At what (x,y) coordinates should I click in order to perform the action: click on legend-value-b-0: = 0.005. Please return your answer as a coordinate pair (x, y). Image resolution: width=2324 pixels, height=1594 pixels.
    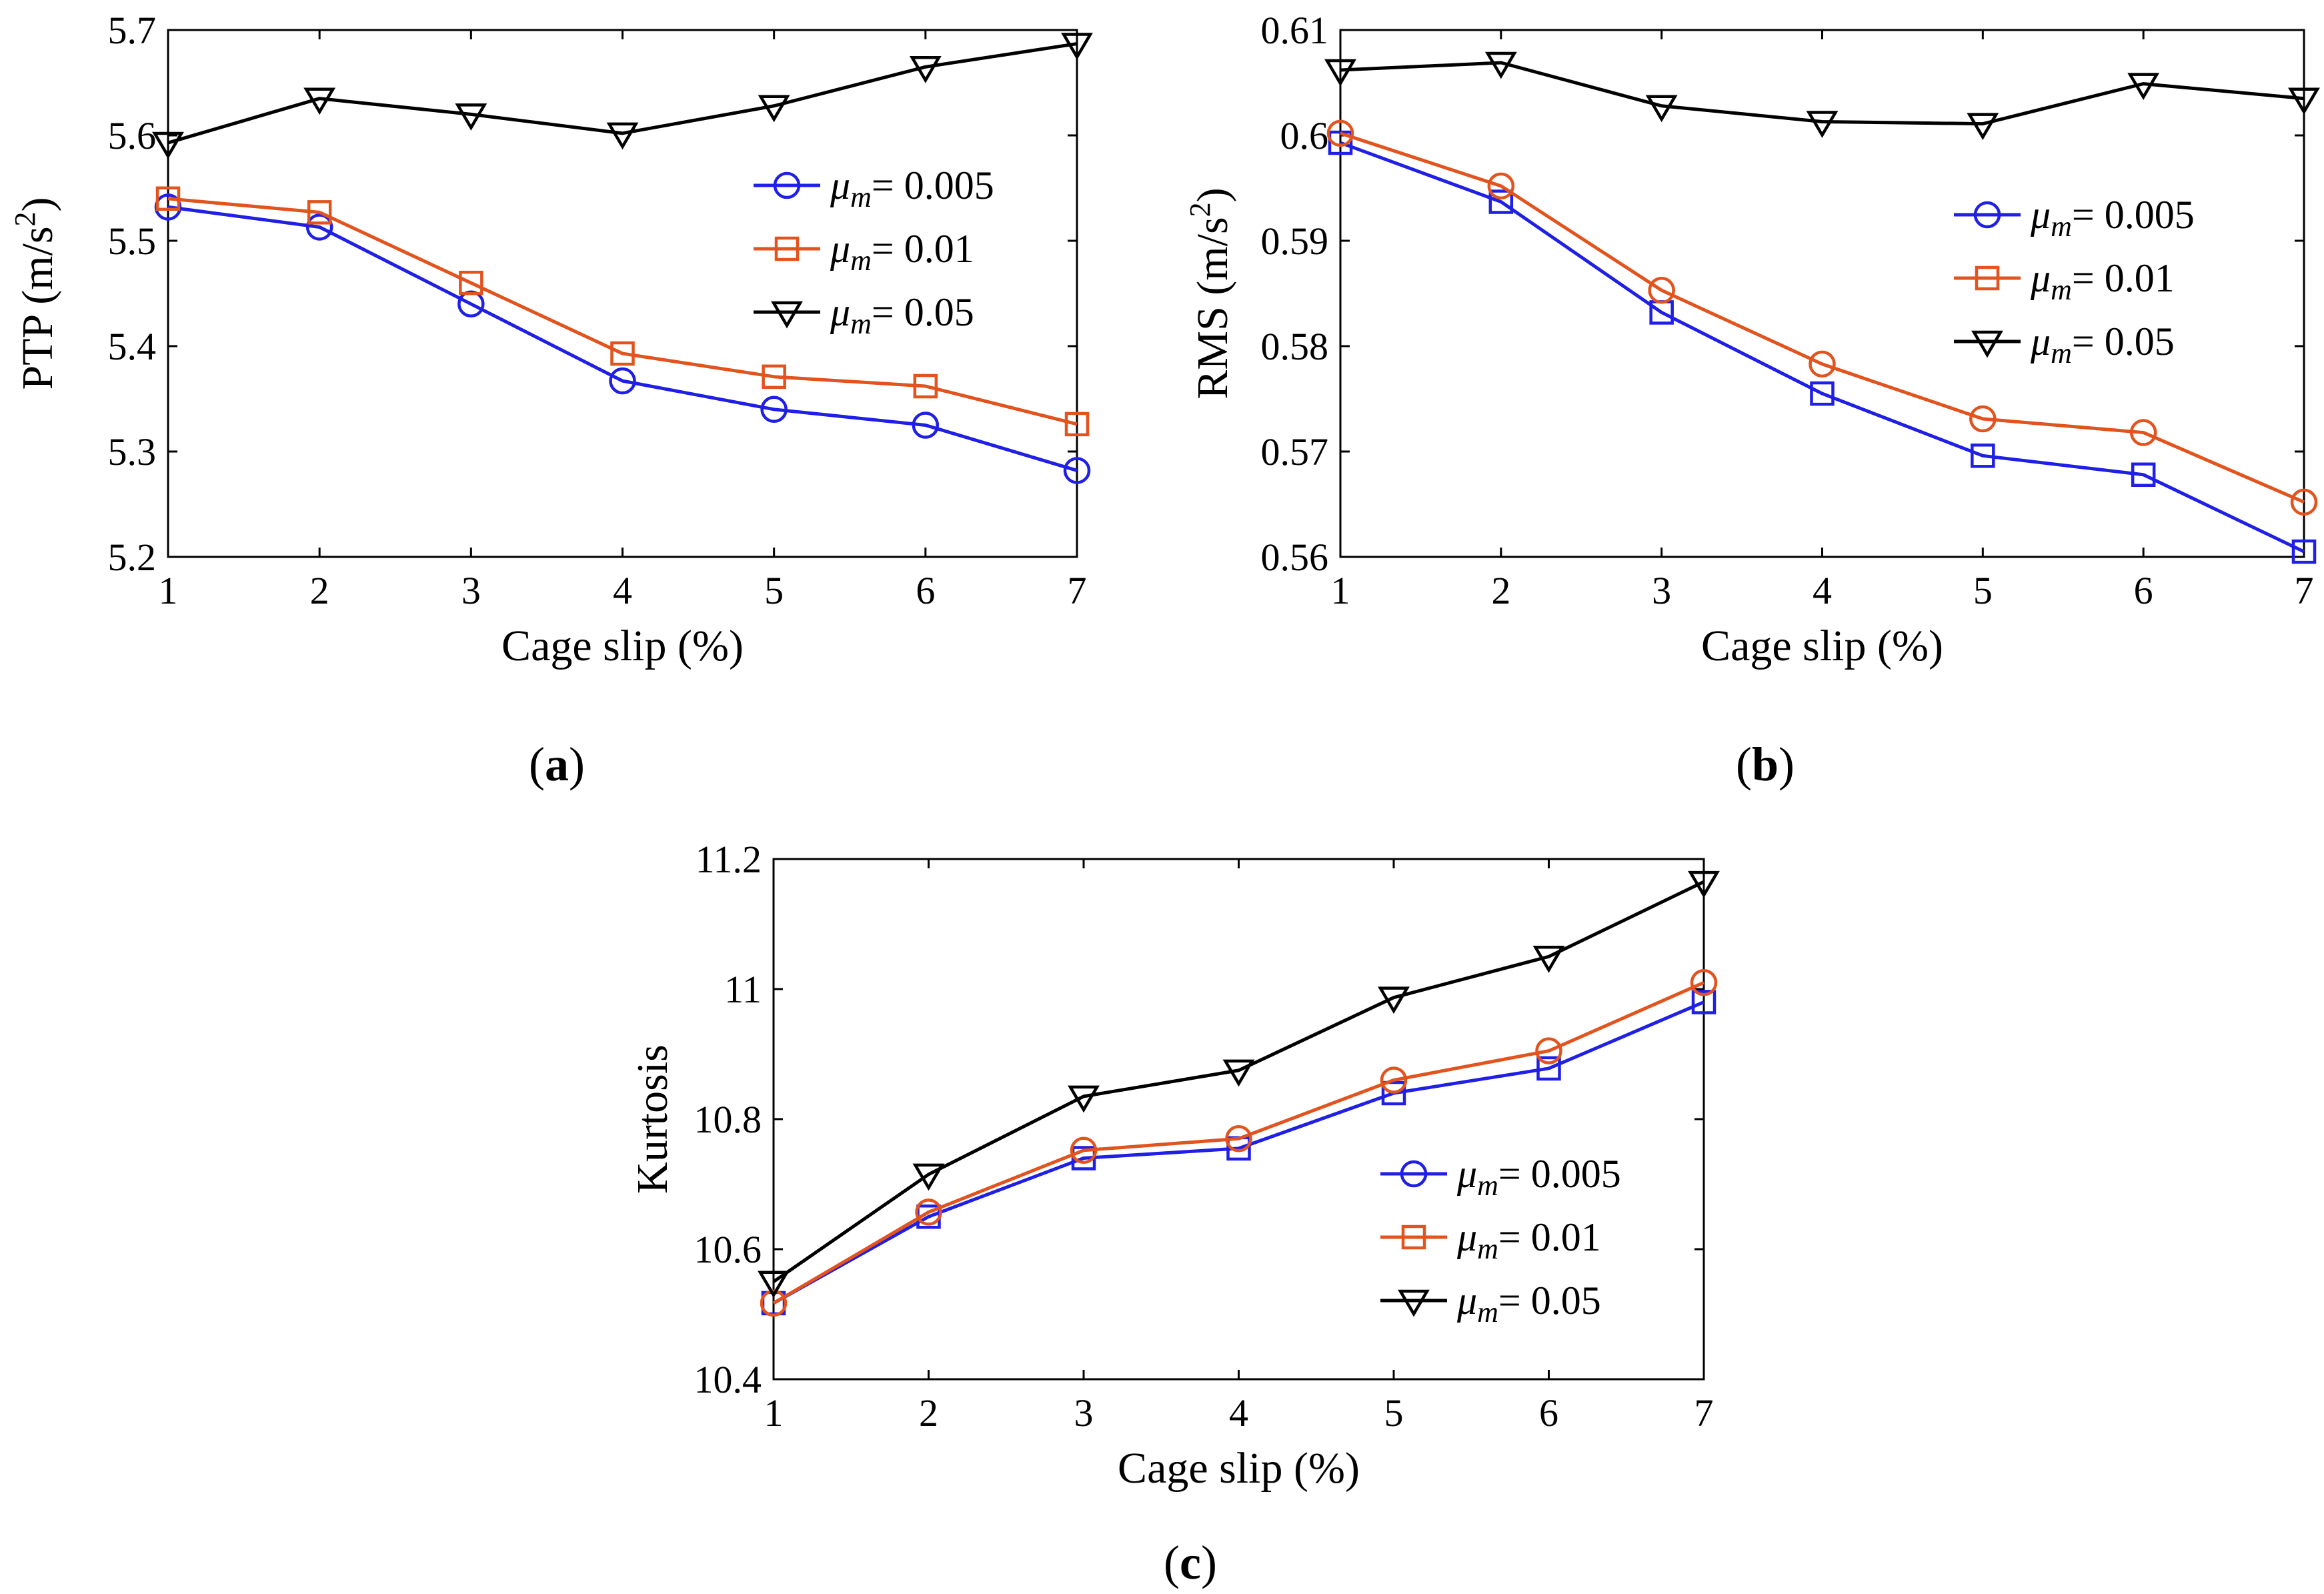
    Looking at the image, I should click on (2133, 215).